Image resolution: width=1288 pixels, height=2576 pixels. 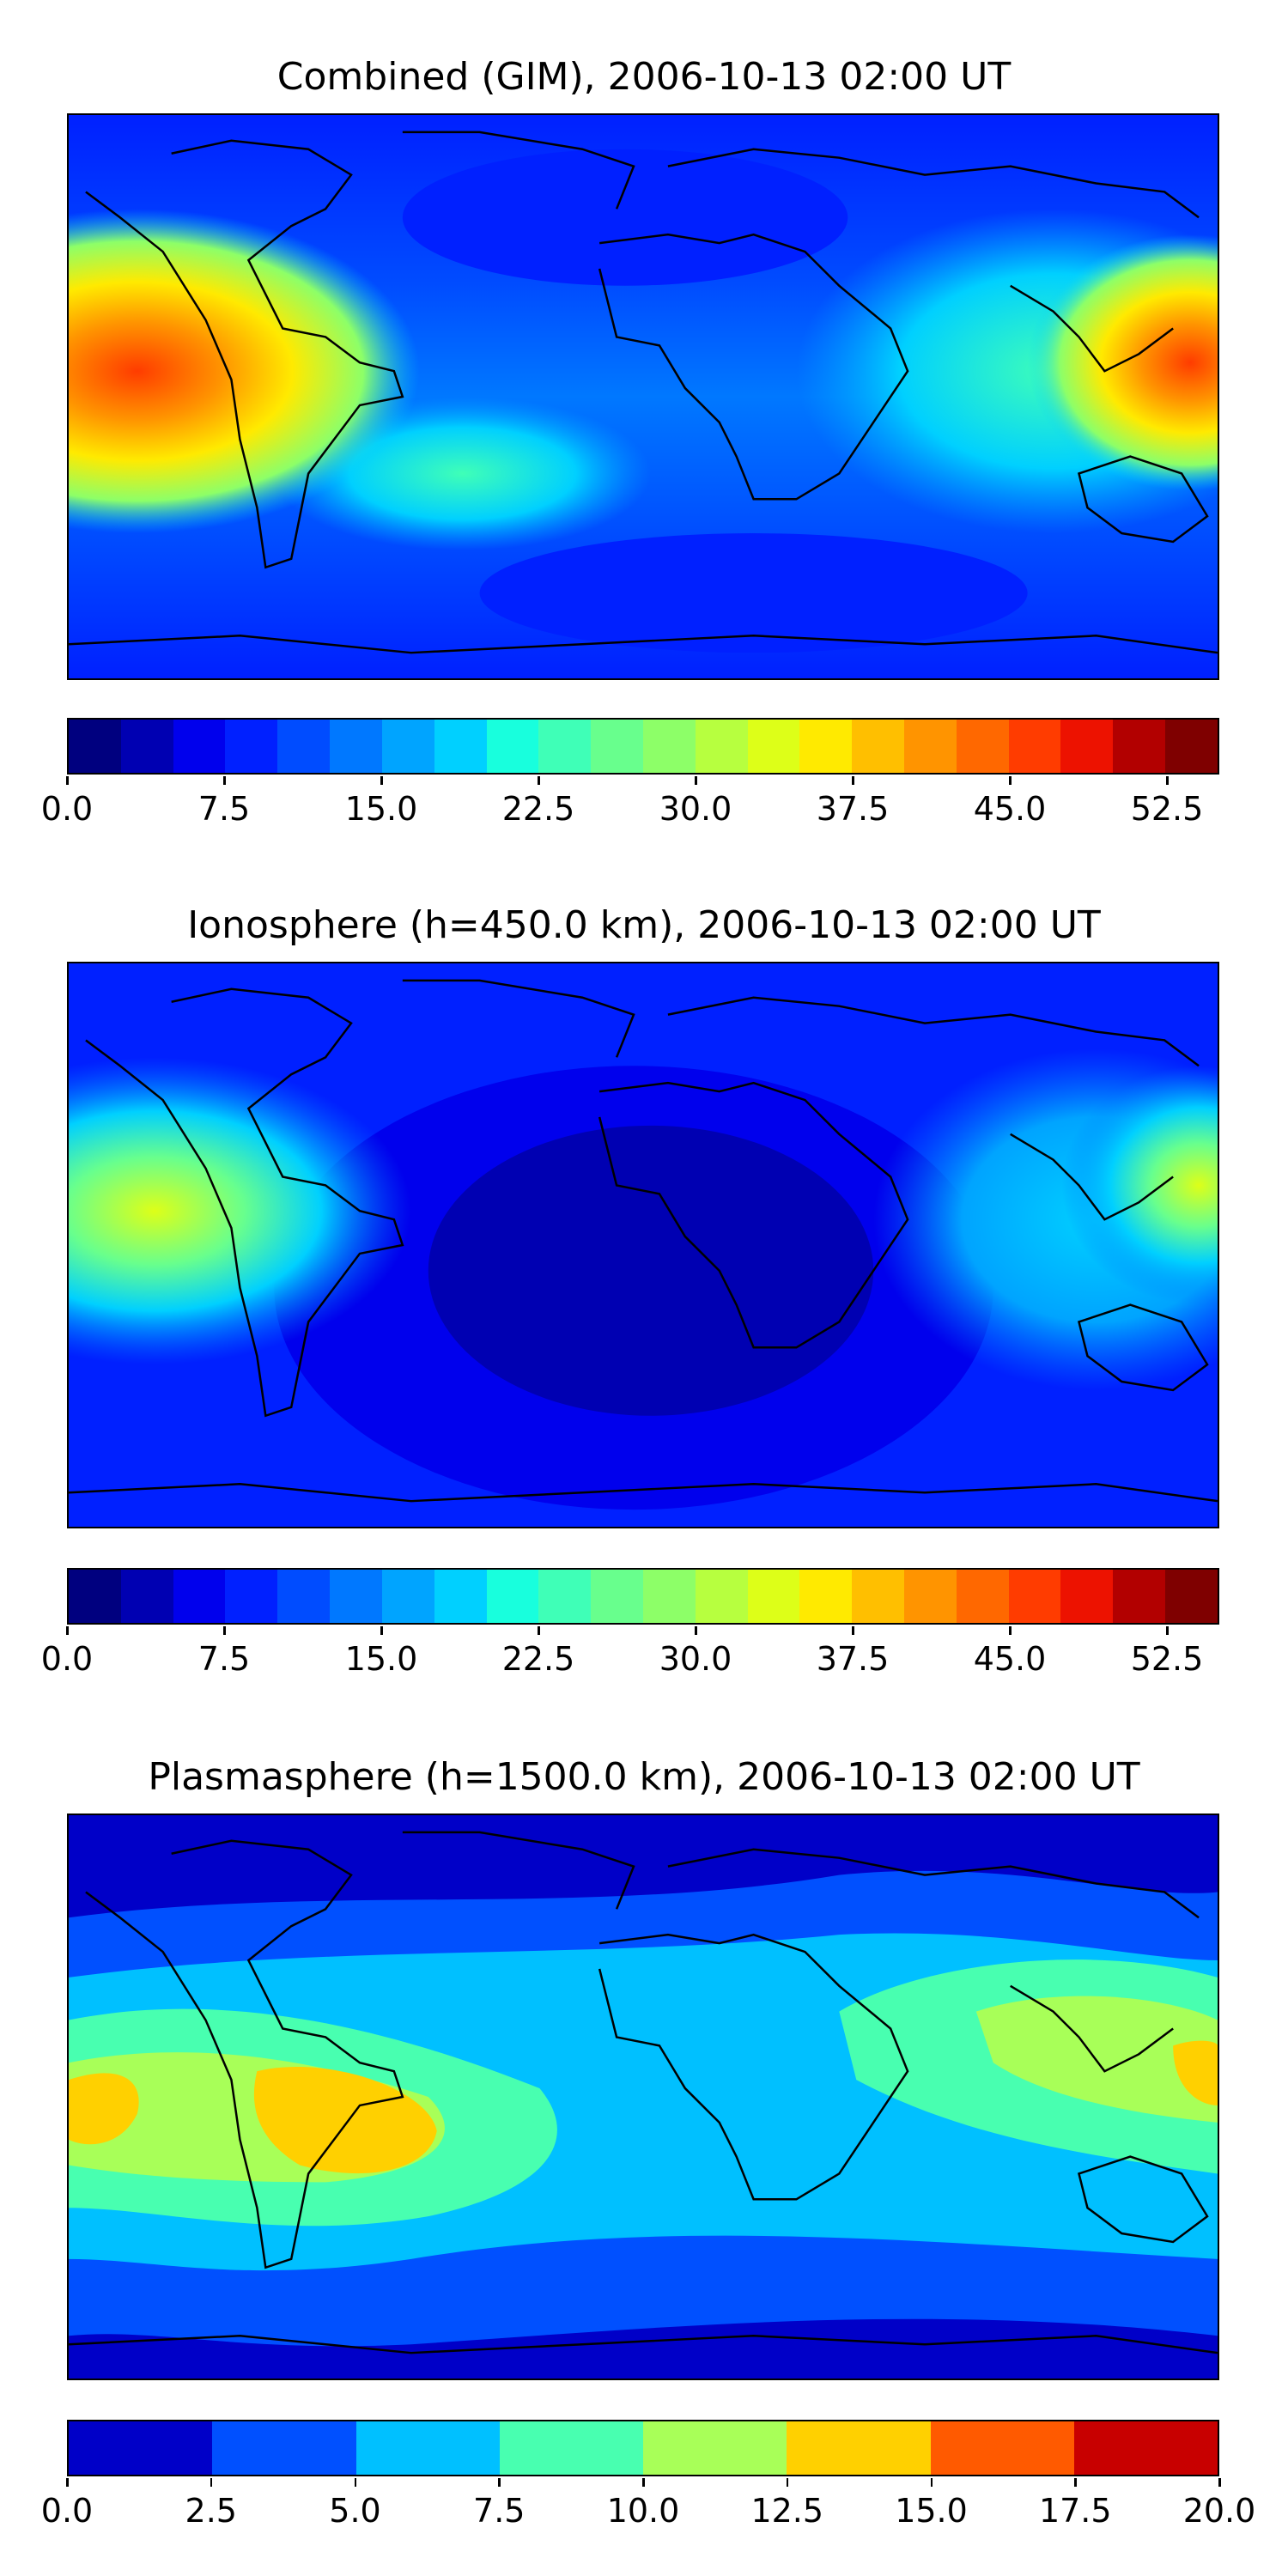 What do you see at coordinates (630, 802) in the screenshot?
I see `colorbar-ticks-combined: 0.0 7.5 15.0 22.5 30.0 37.5 45.0 52.5` at bounding box center [630, 802].